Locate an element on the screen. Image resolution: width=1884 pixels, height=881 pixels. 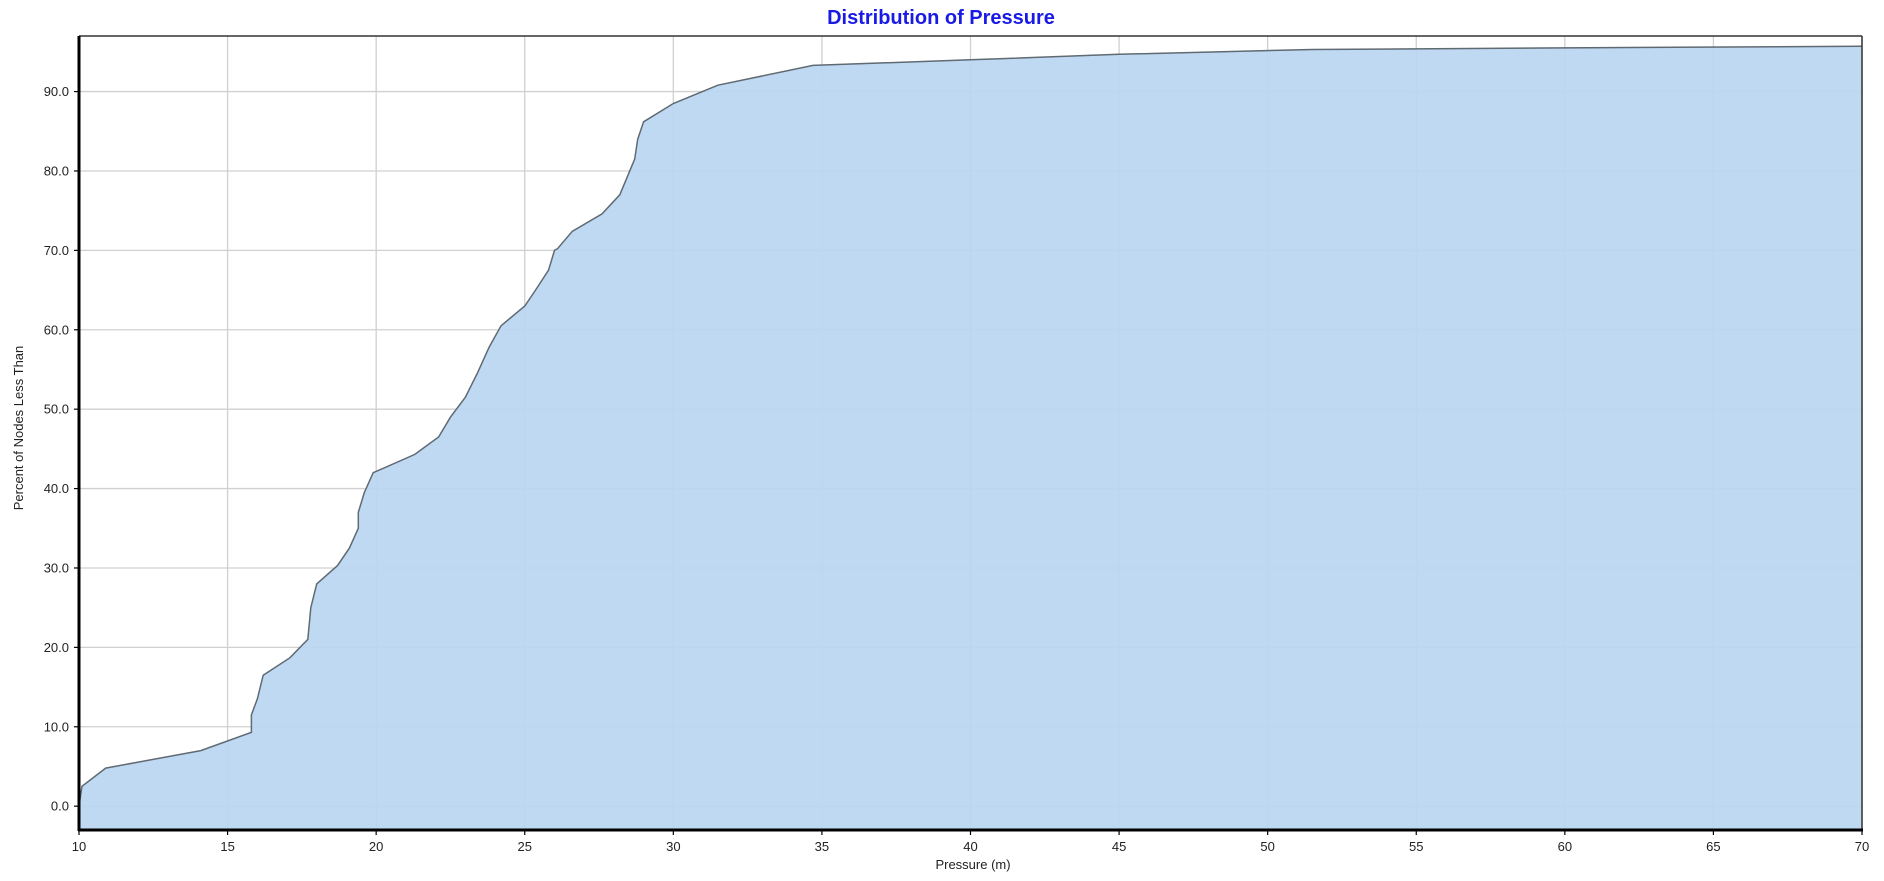
y-tick-label-90.0: 90.0 is located at coordinates (56, 91).